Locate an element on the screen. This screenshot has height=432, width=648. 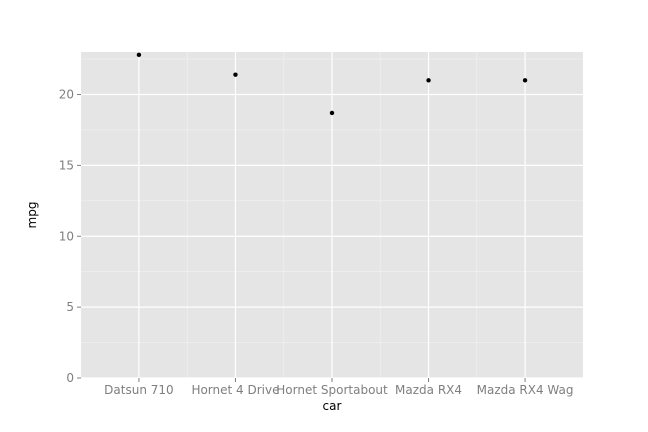
x-tick-label: Hornet 4 Drive is located at coordinates (235, 390).